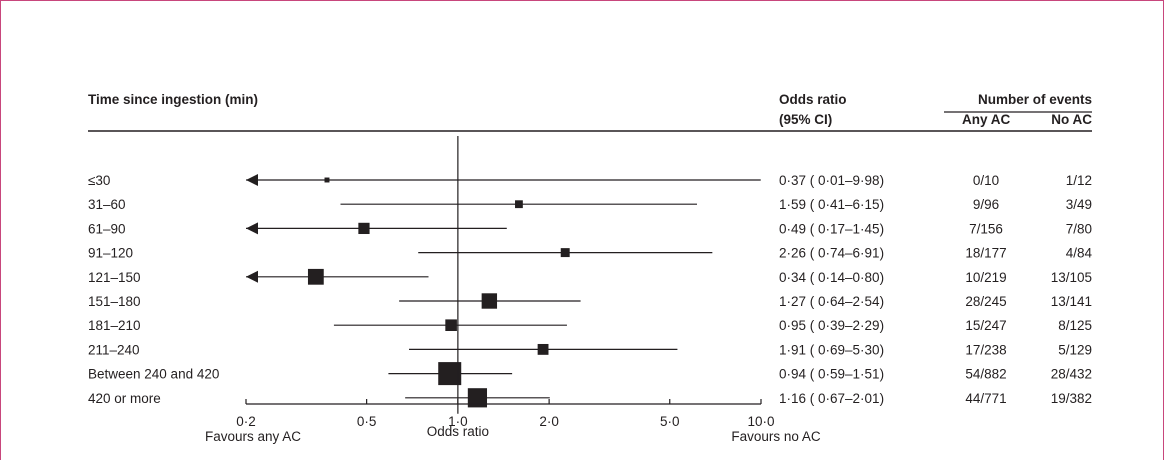 The height and width of the screenshot is (460, 1166). I want to click on x-axis-label: Odds ratio, so click(458, 431).